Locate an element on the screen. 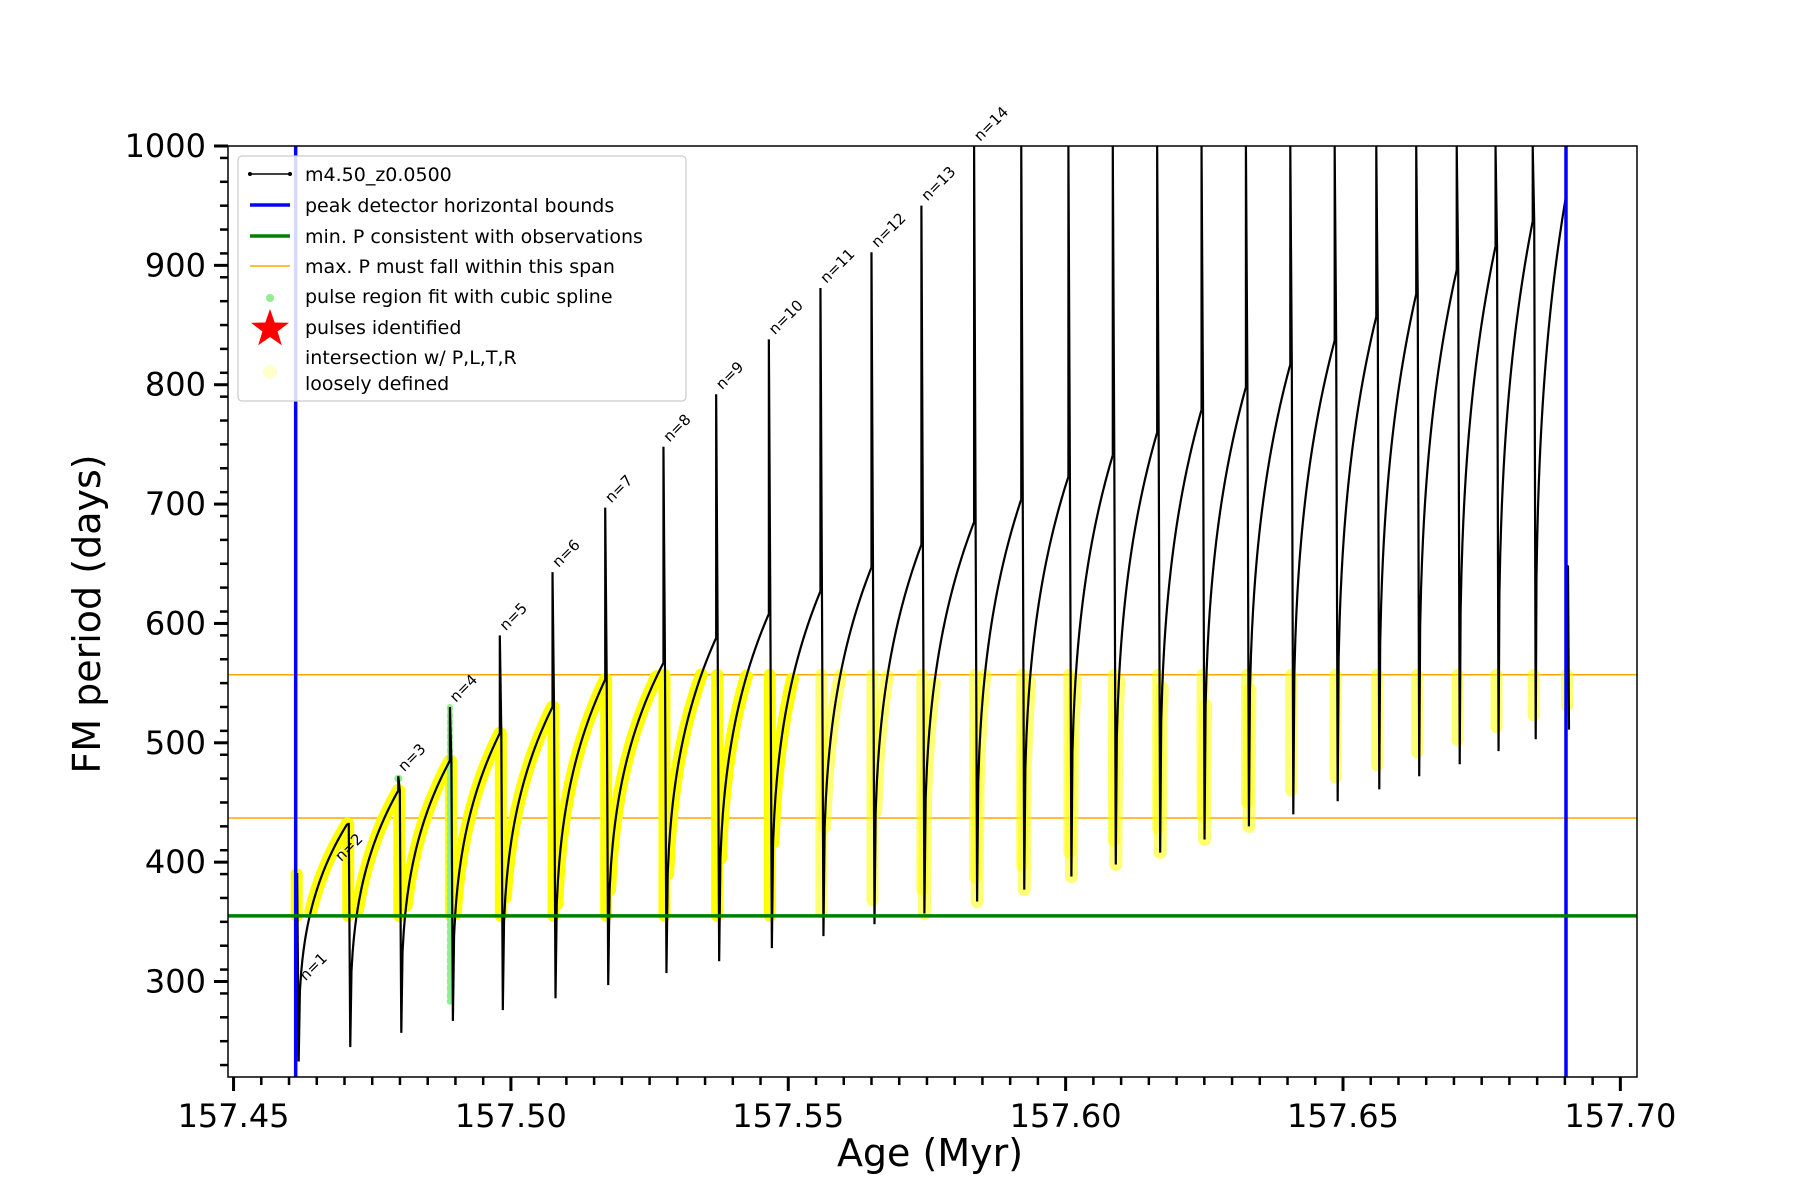  x-axis-label: Age (Myr) is located at coordinates (930, 1153).